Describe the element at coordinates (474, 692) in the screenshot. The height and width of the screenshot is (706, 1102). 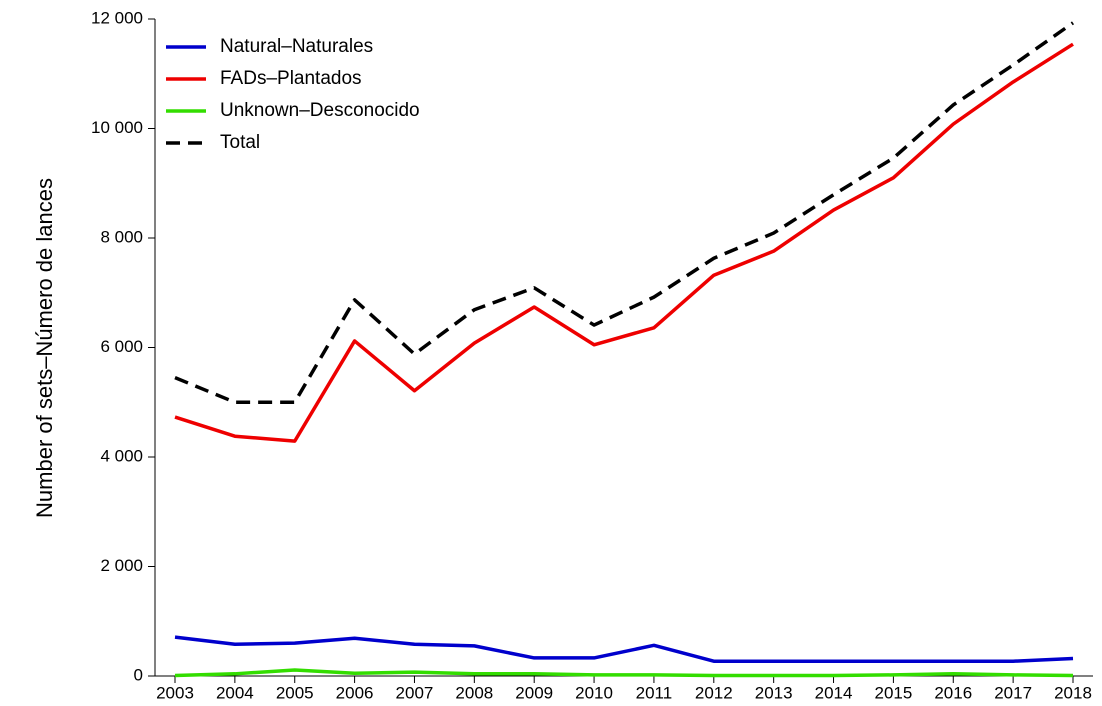
I see `x-tick-label: 2008` at that location.